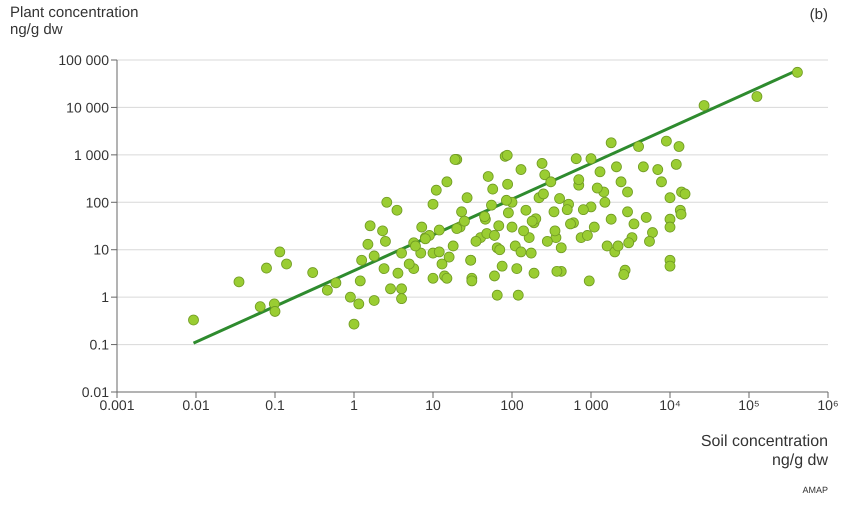 The height and width of the screenshot is (510, 852). Describe the element at coordinates (88, 107) in the screenshot. I see `y-tick-label: 10 000` at that location.